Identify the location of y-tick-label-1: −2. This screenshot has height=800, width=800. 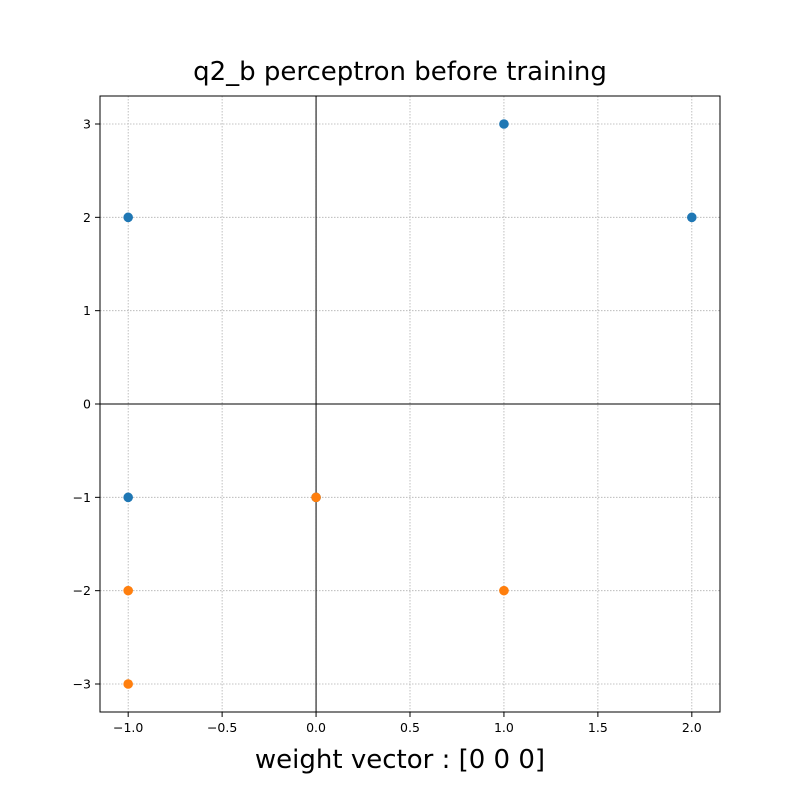
(82, 590).